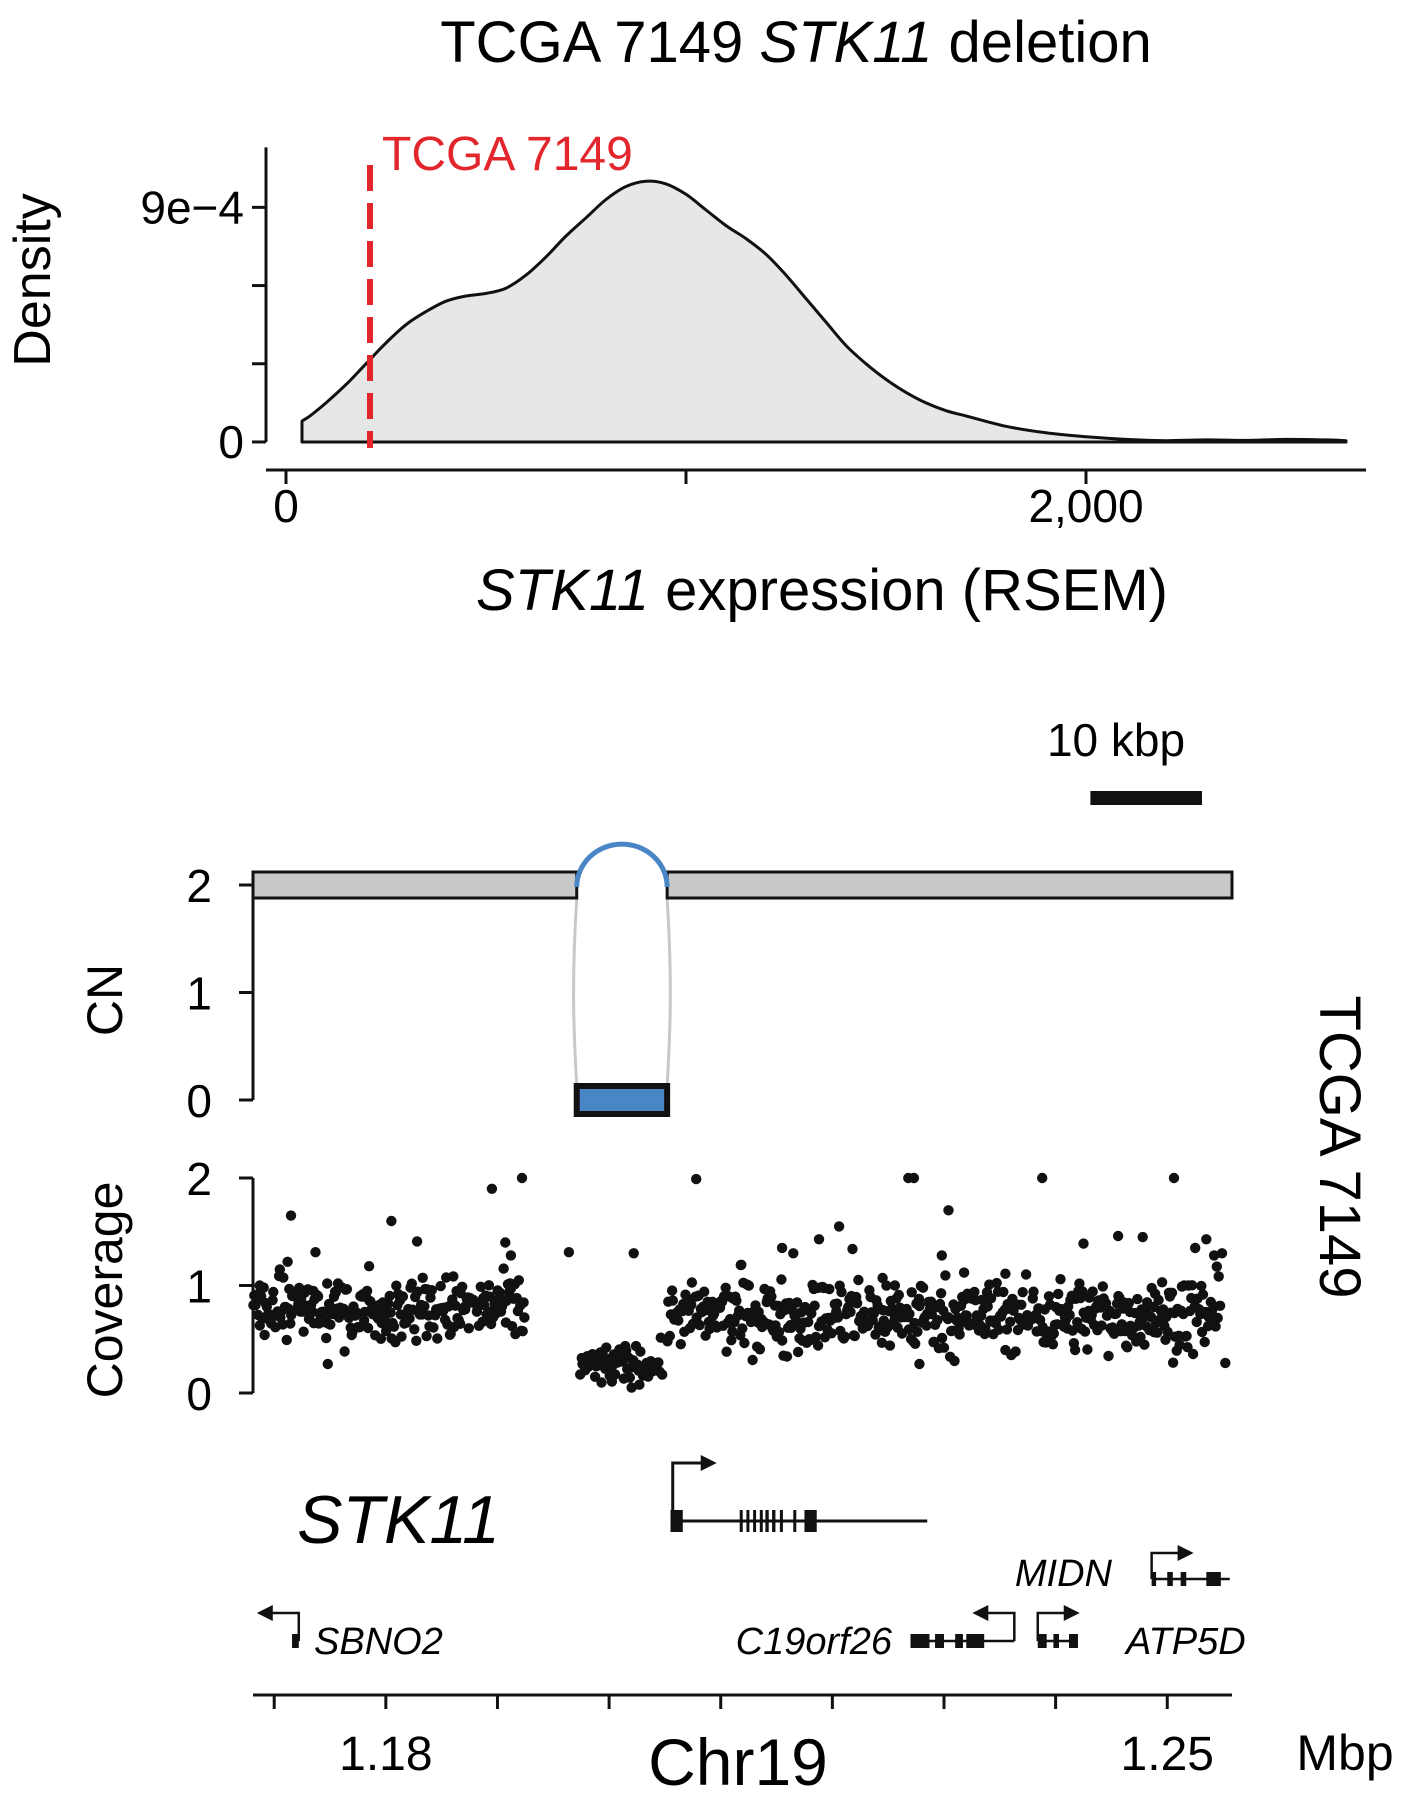 Image resolution: width=1401 pixels, height=1803 pixels. I want to click on x-axis-label-gene: STK11, so click(562, 590).